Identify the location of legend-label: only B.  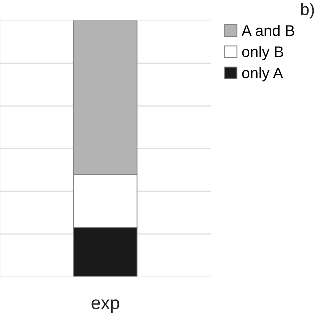
(263, 53).